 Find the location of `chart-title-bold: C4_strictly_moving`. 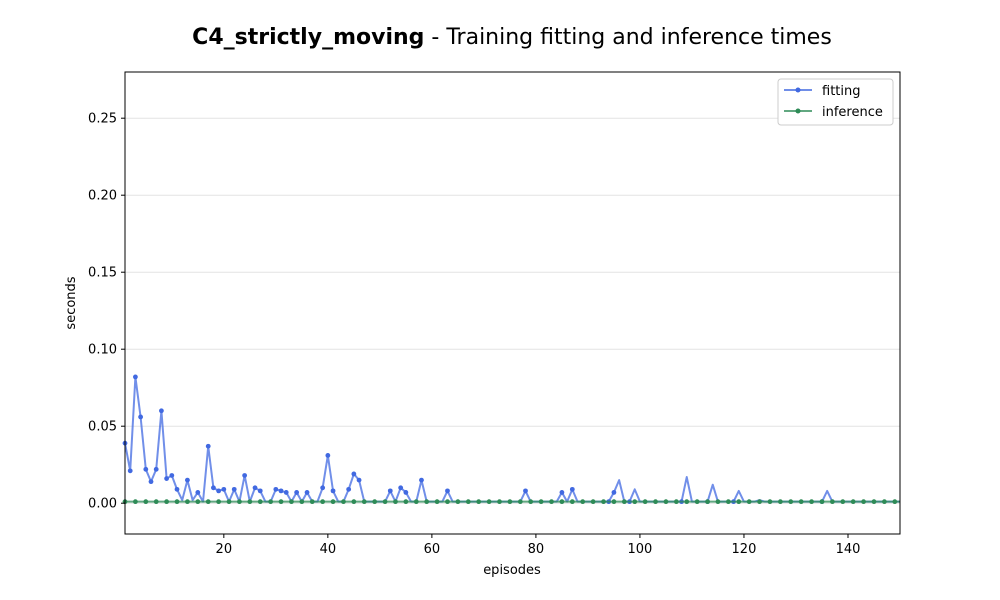

chart-title-bold: C4_strictly_moving is located at coordinates (308, 37).